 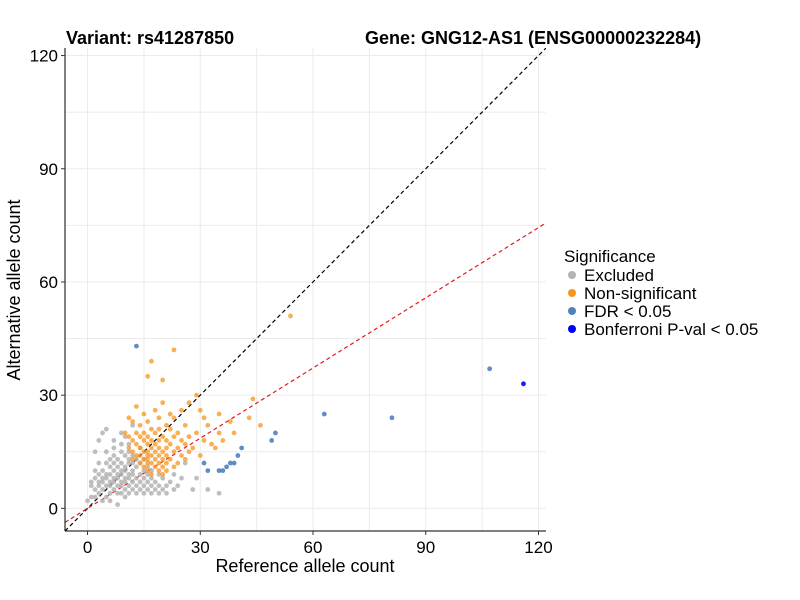 What do you see at coordinates (150, 38) in the screenshot?
I see `chart-title-variant: Variant: rs41287850` at bounding box center [150, 38].